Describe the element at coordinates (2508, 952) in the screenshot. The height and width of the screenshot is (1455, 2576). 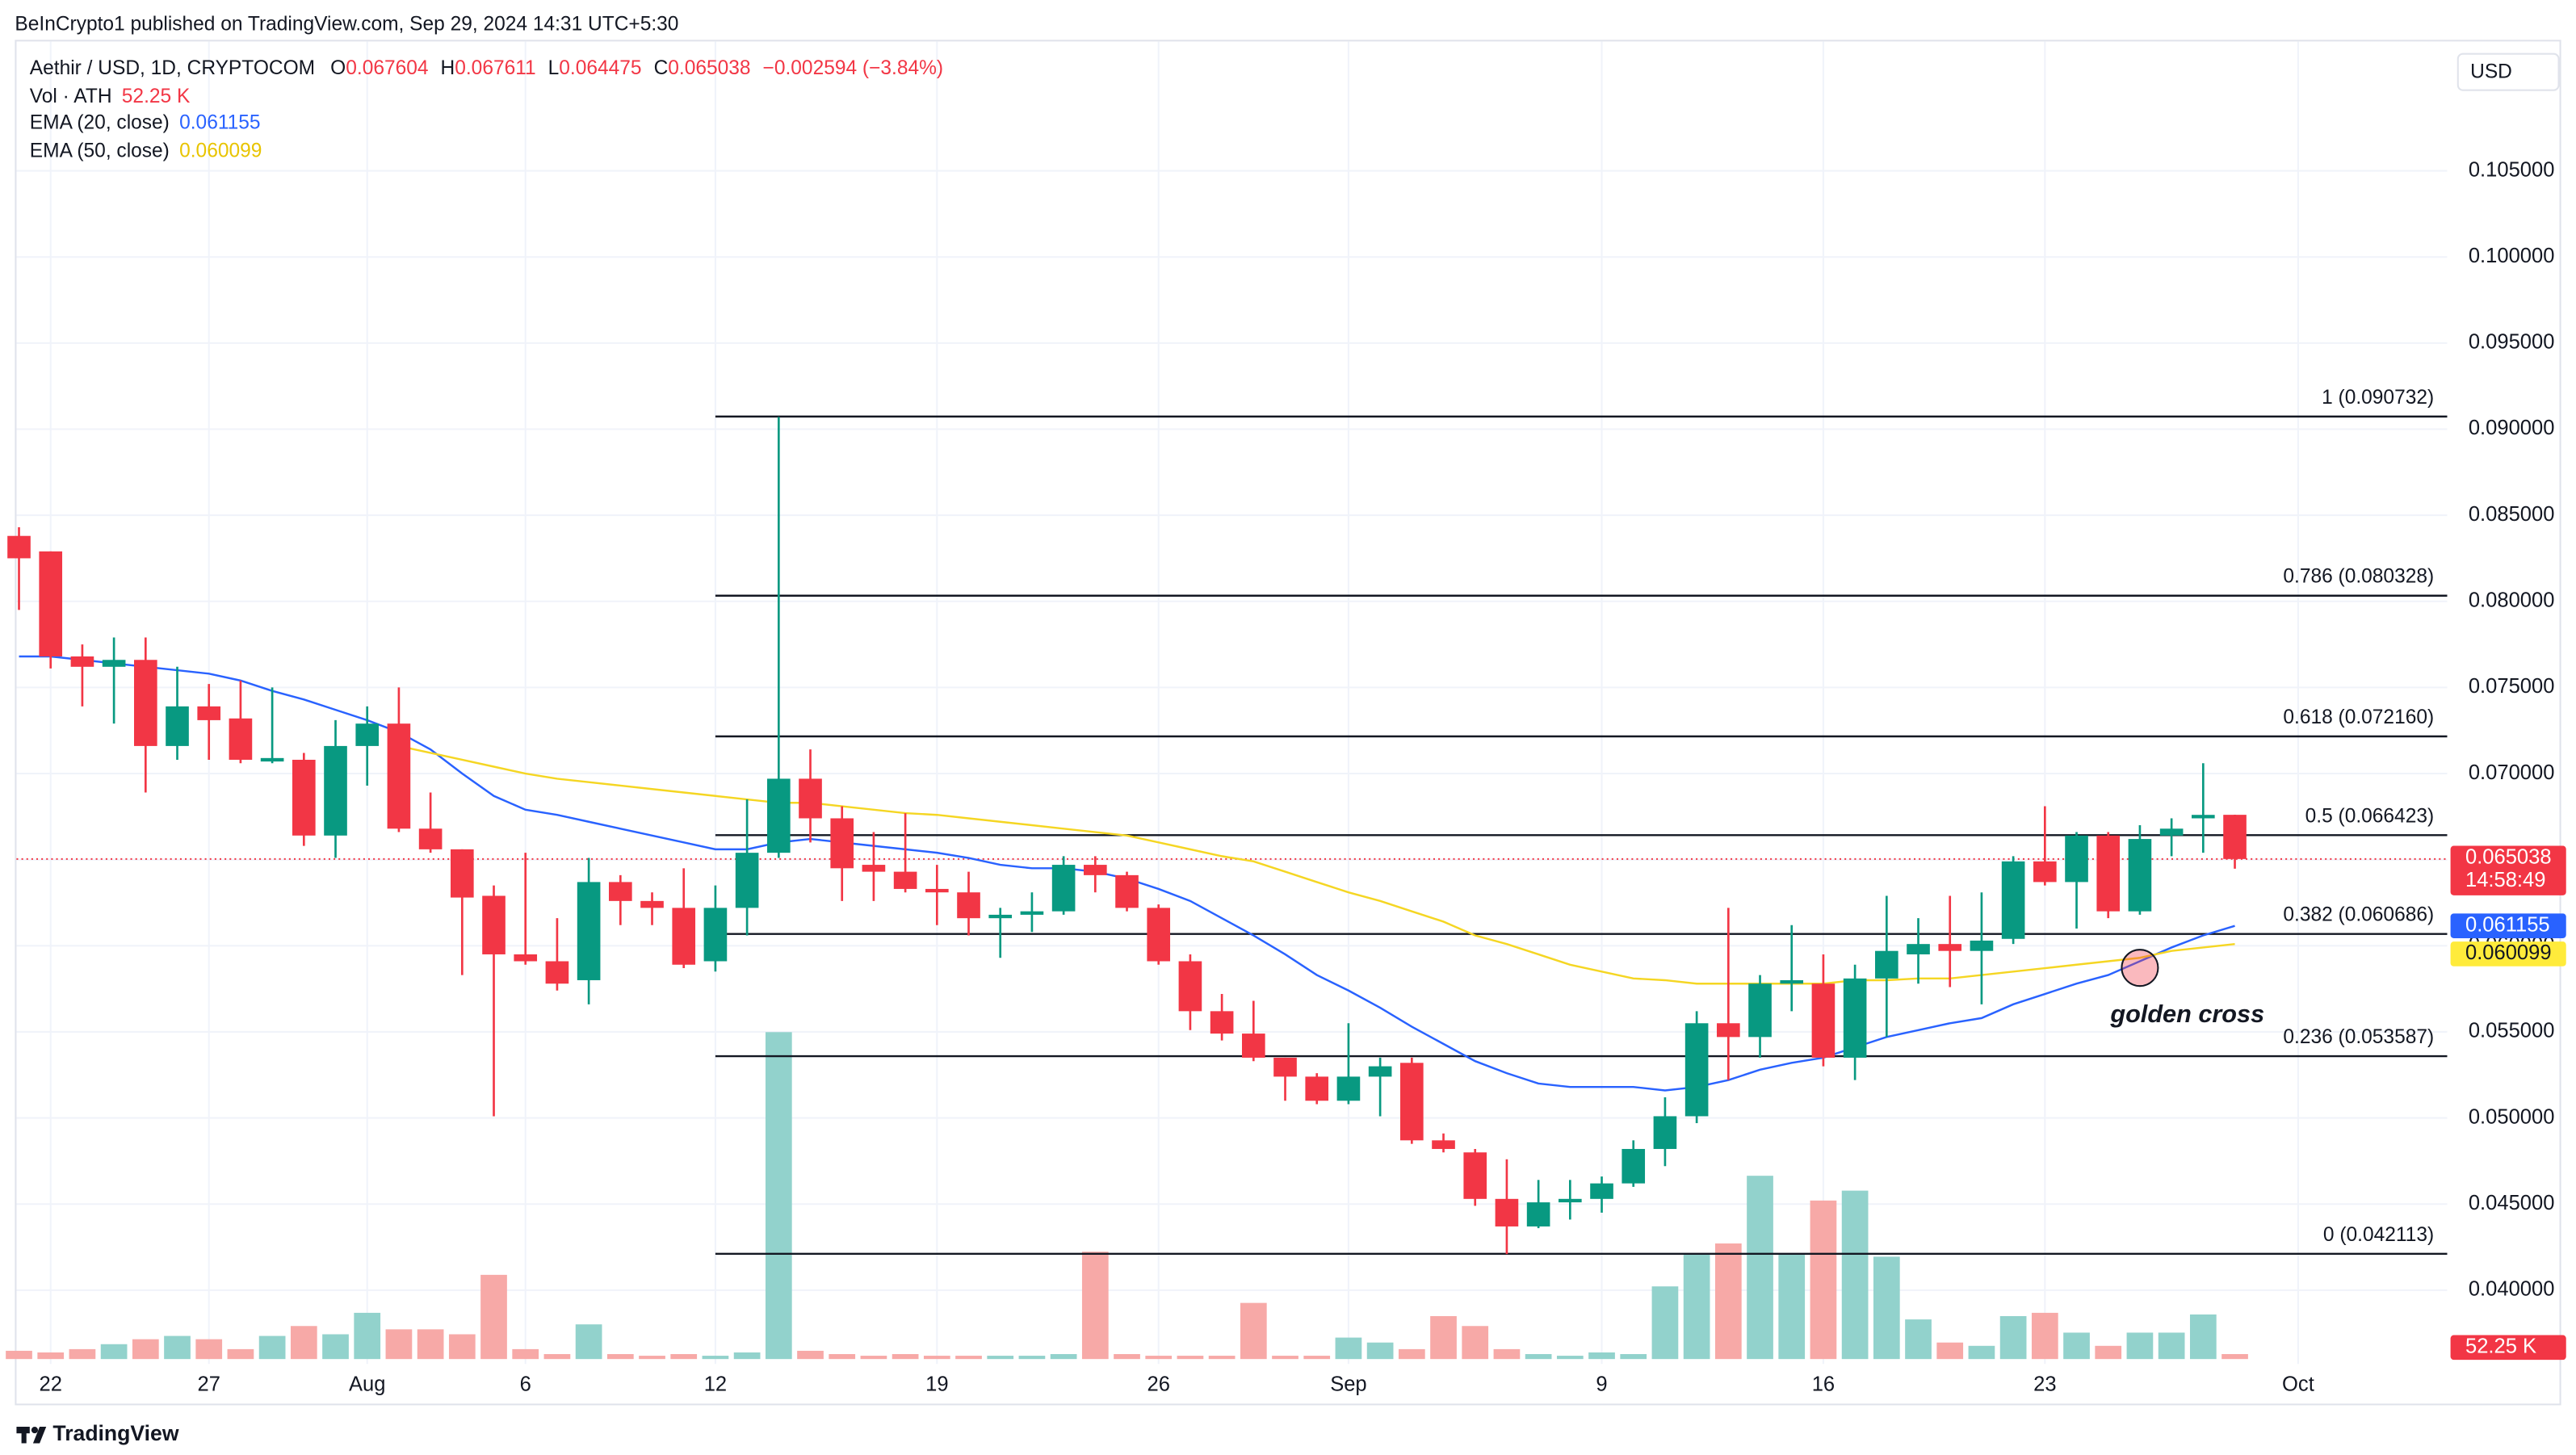
I see `ema50-badge: 0.060099` at that location.